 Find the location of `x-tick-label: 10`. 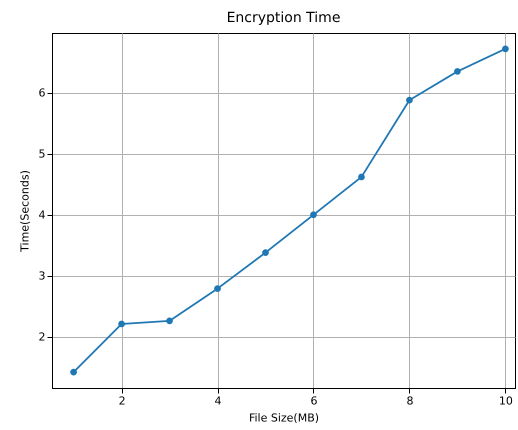

x-tick-label: 10 is located at coordinates (505, 401).